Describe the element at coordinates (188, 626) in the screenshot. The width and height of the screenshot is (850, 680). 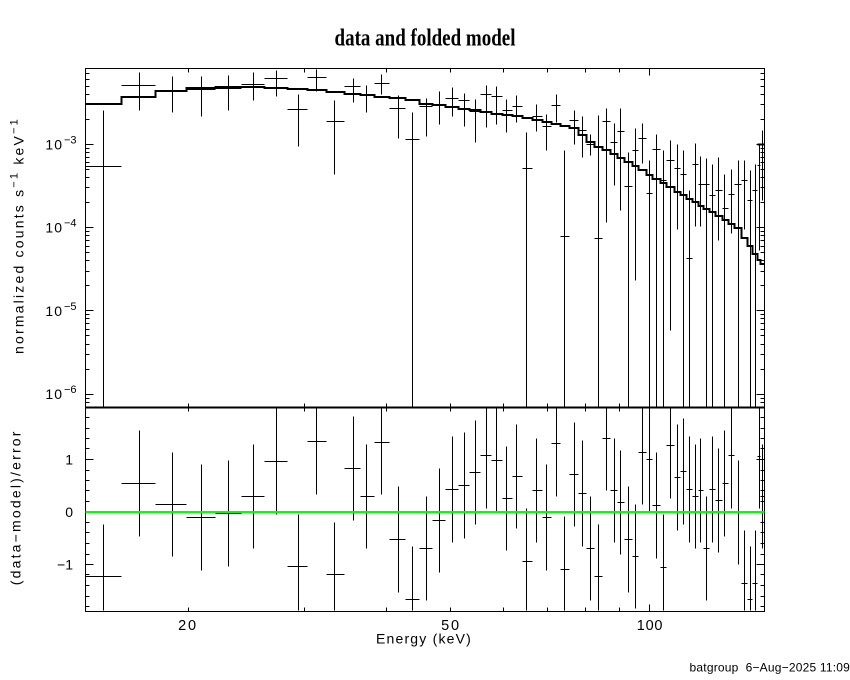
I see `svg-text: 20` at that location.